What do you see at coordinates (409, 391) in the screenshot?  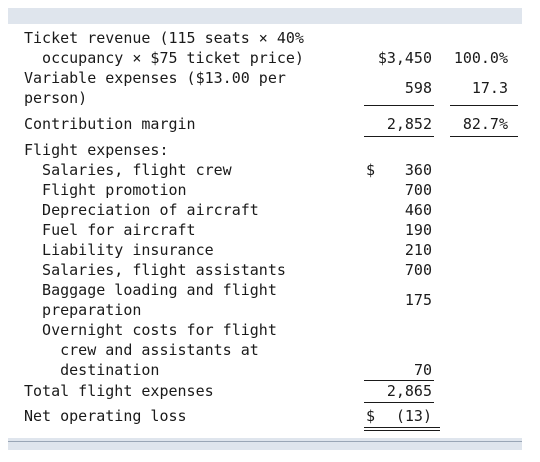 I see `total-flight-expenses-amount: 2,865` at bounding box center [409, 391].